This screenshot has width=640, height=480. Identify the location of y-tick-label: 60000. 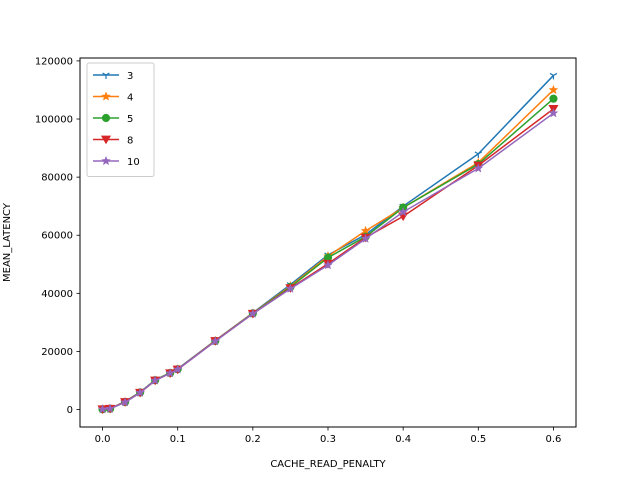
(57, 236).